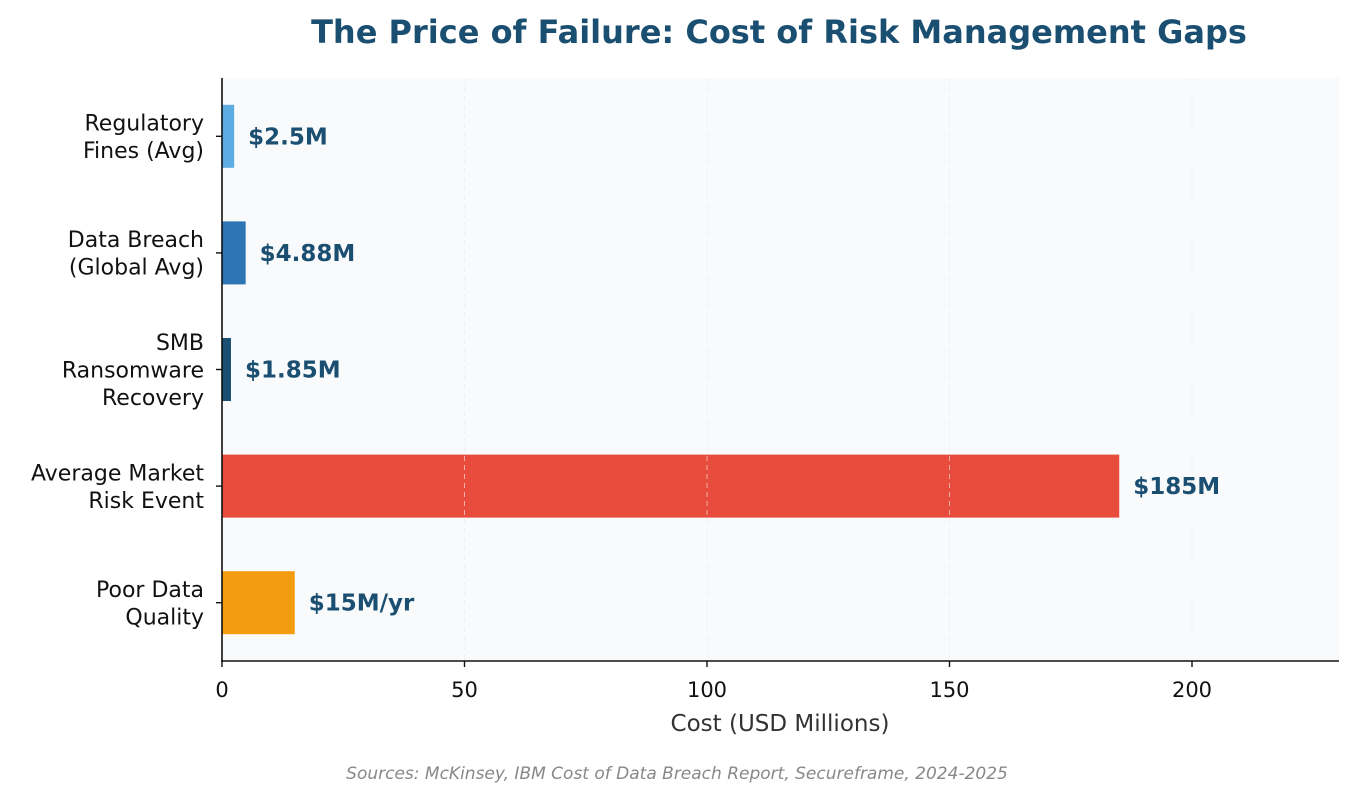 The image size is (1355, 800). What do you see at coordinates (288, 137) in the screenshot?
I see `bar-value-label: $2.5M` at bounding box center [288, 137].